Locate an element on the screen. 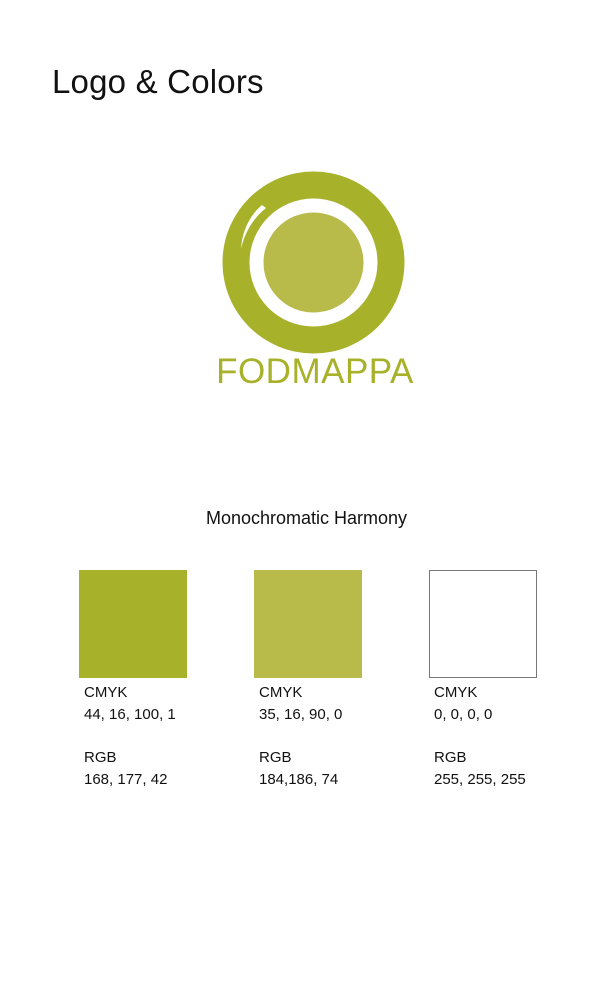 This screenshot has width=613, height=1008. logo-wordmark: FODMAPPA is located at coordinates (315, 371).